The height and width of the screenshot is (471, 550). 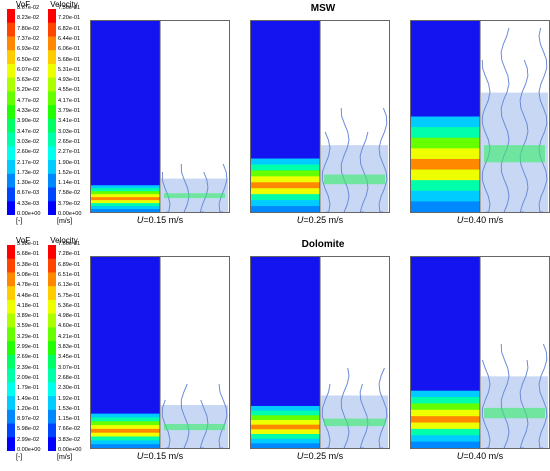 I want to click on colorbar-tick-label: 3.47e-02, so click(x=28, y=131).